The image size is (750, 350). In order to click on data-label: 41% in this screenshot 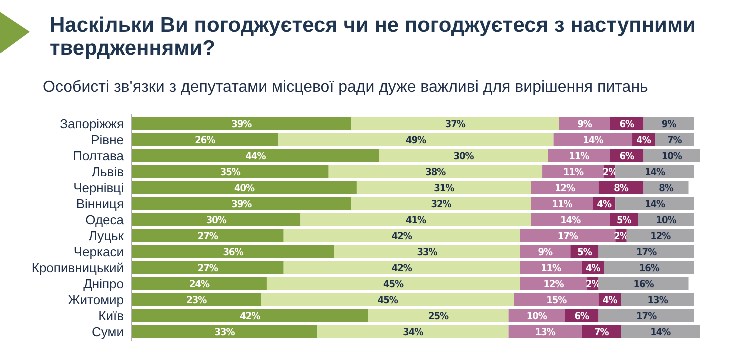, I will do `click(416, 221)`.